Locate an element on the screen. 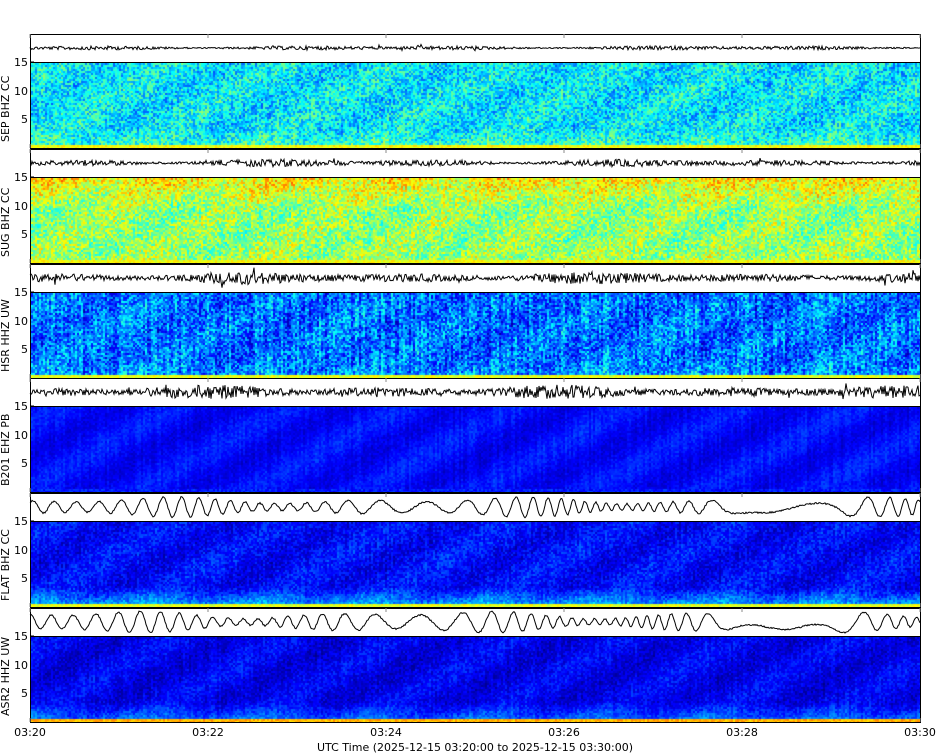 This screenshot has height=756, width=950. x-tick-label: 03:20 is located at coordinates (30, 732).